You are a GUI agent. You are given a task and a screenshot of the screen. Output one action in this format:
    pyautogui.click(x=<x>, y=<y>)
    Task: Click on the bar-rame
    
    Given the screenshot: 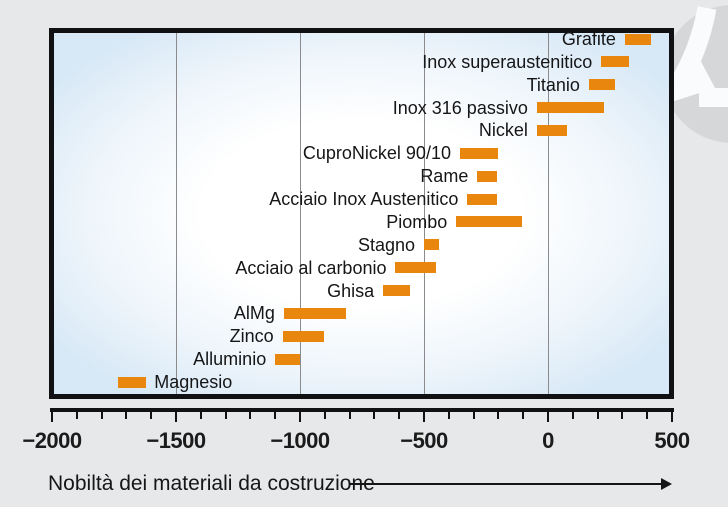 What is the action you would take?
    pyautogui.click(x=487, y=176)
    